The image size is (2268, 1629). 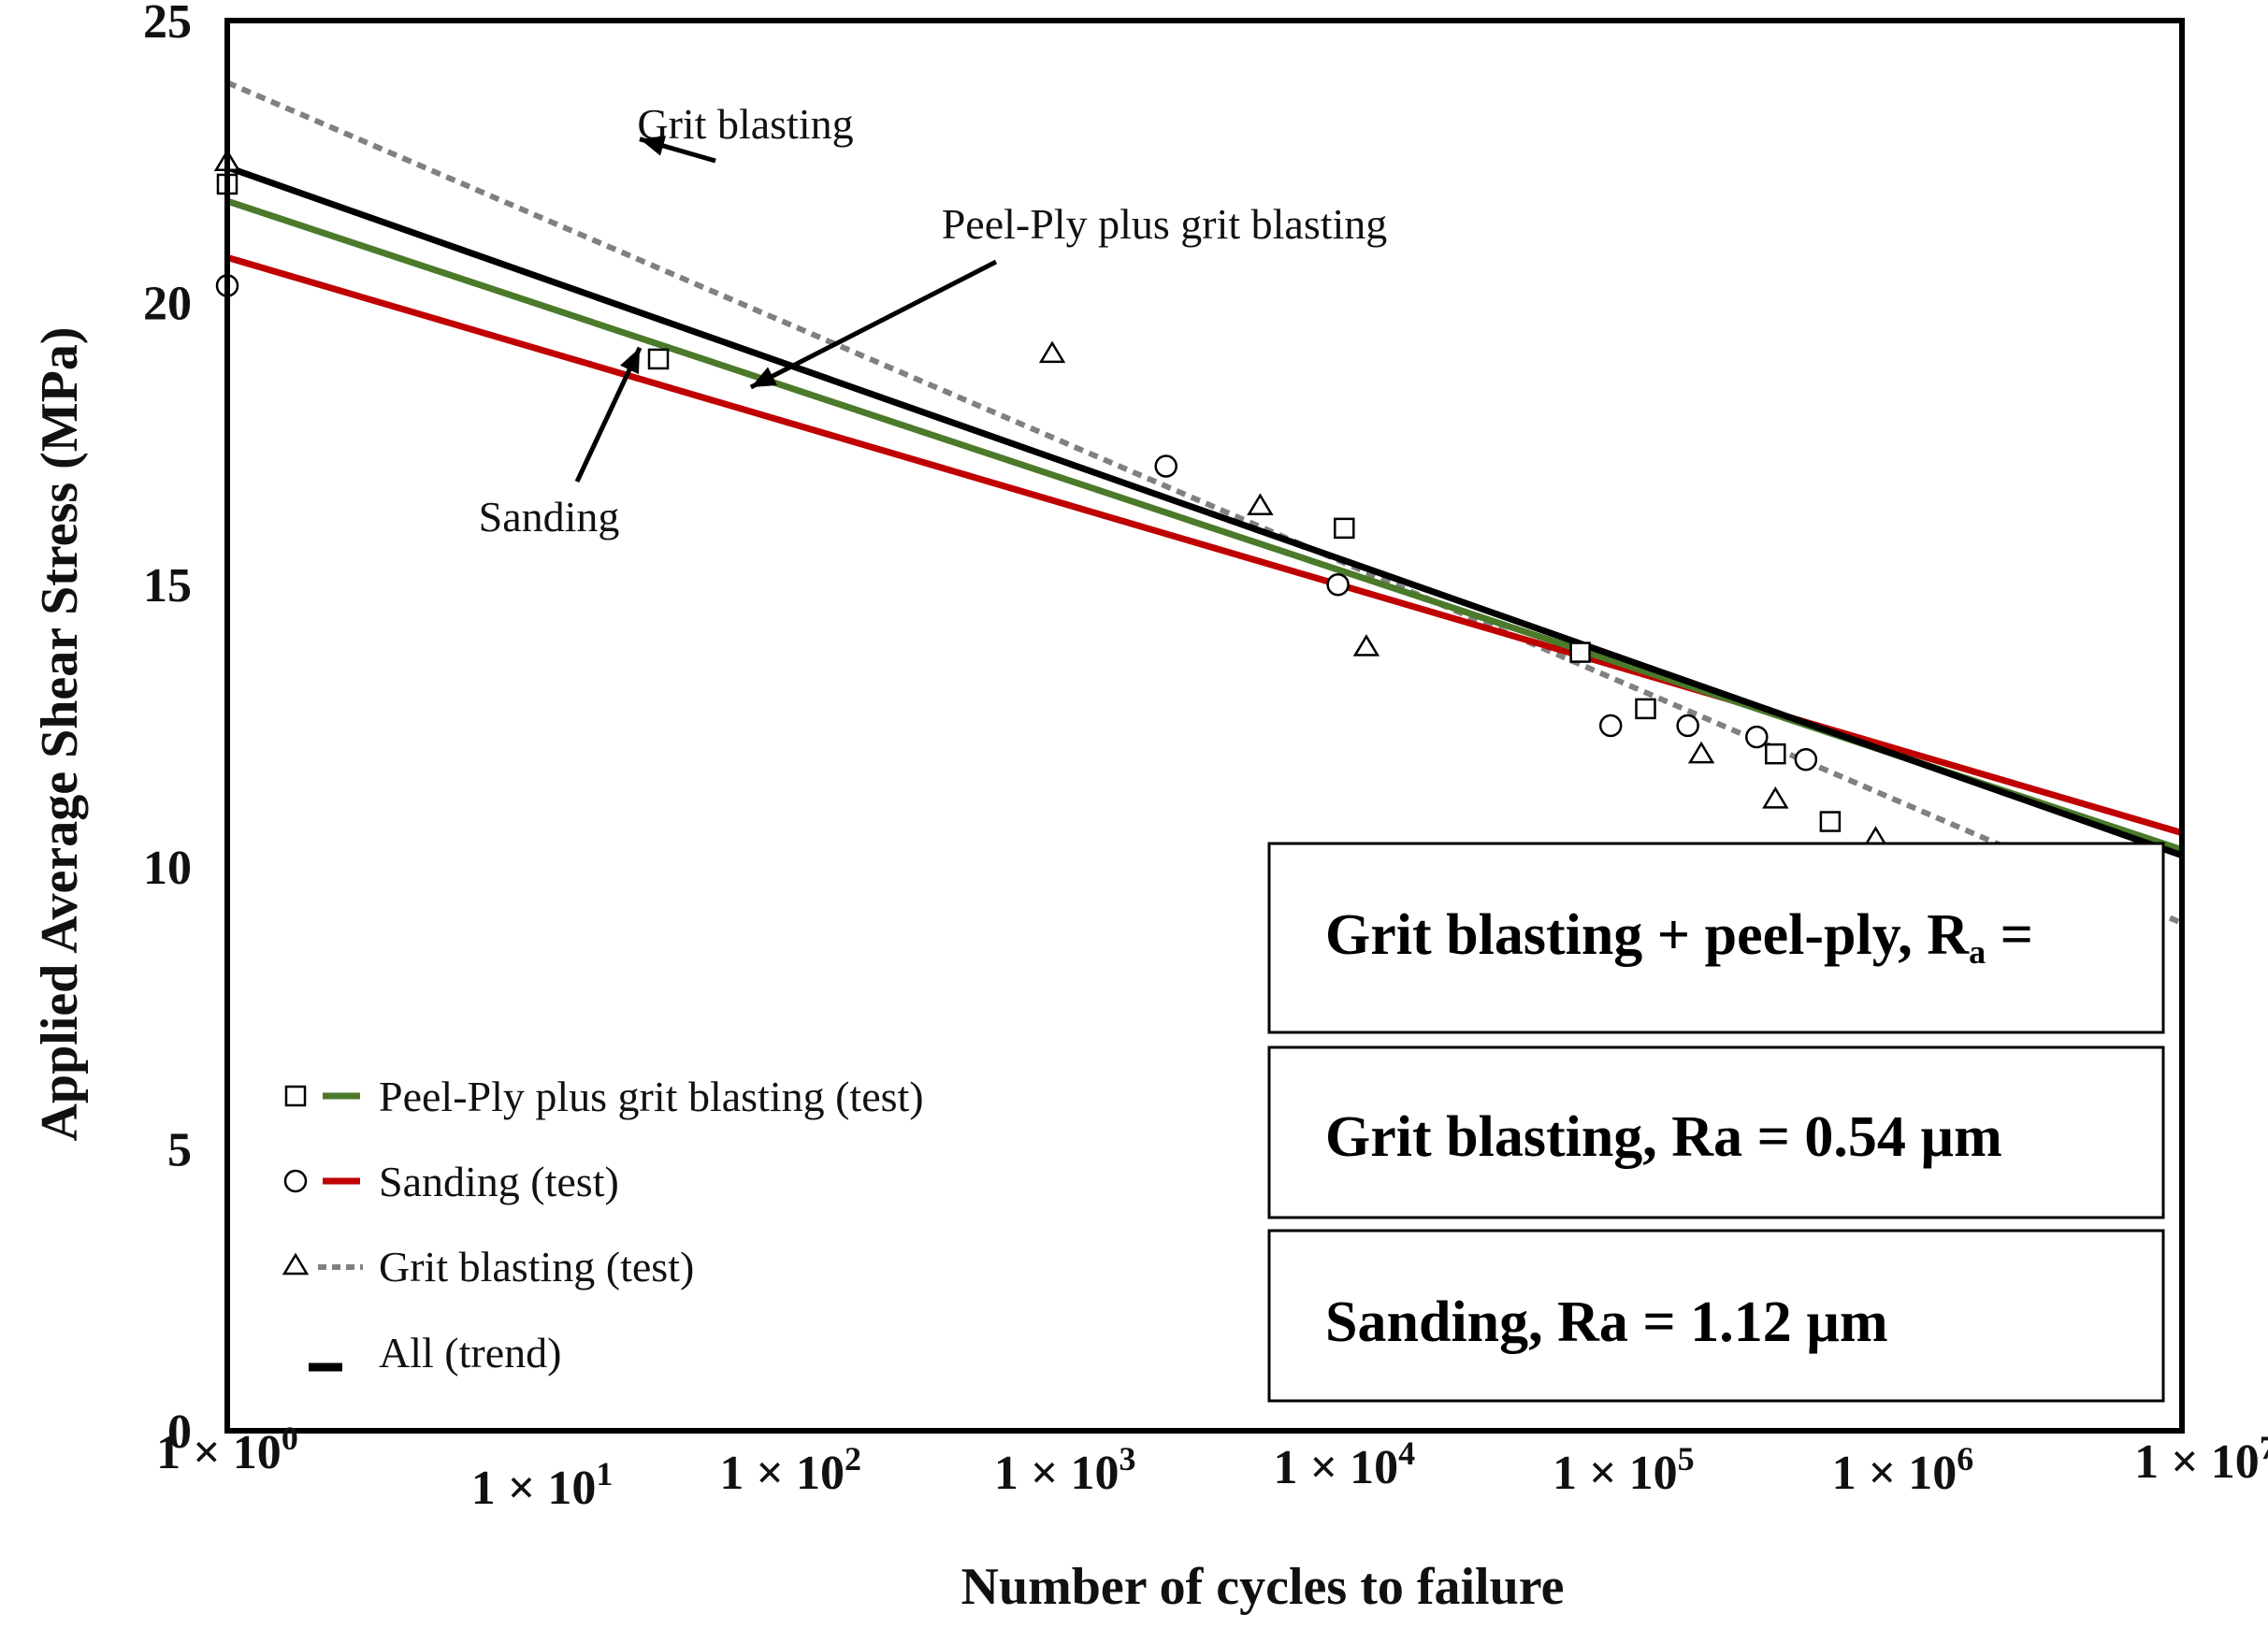 I want to click on x-tick-label-6-mantissa: 1 × 10, so click(x=1894, y=1473).